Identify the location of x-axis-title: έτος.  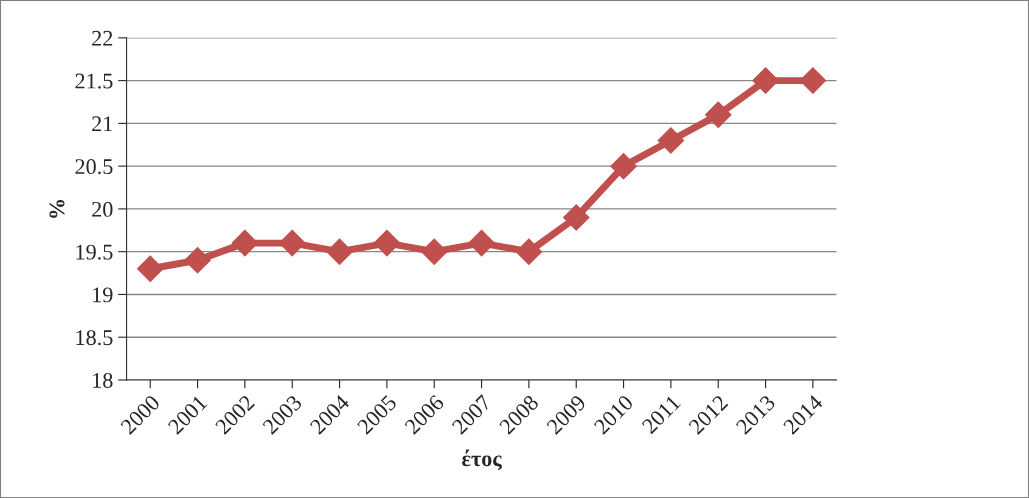
(482, 460).